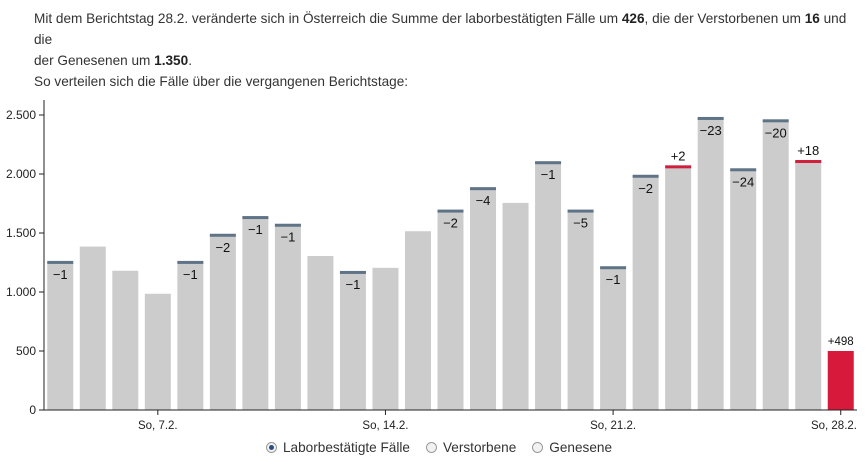 Image resolution: width=867 pixels, height=469 pixels. What do you see at coordinates (812, 18) in the screenshot?
I see `deaths-change: 16` at bounding box center [812, 18].